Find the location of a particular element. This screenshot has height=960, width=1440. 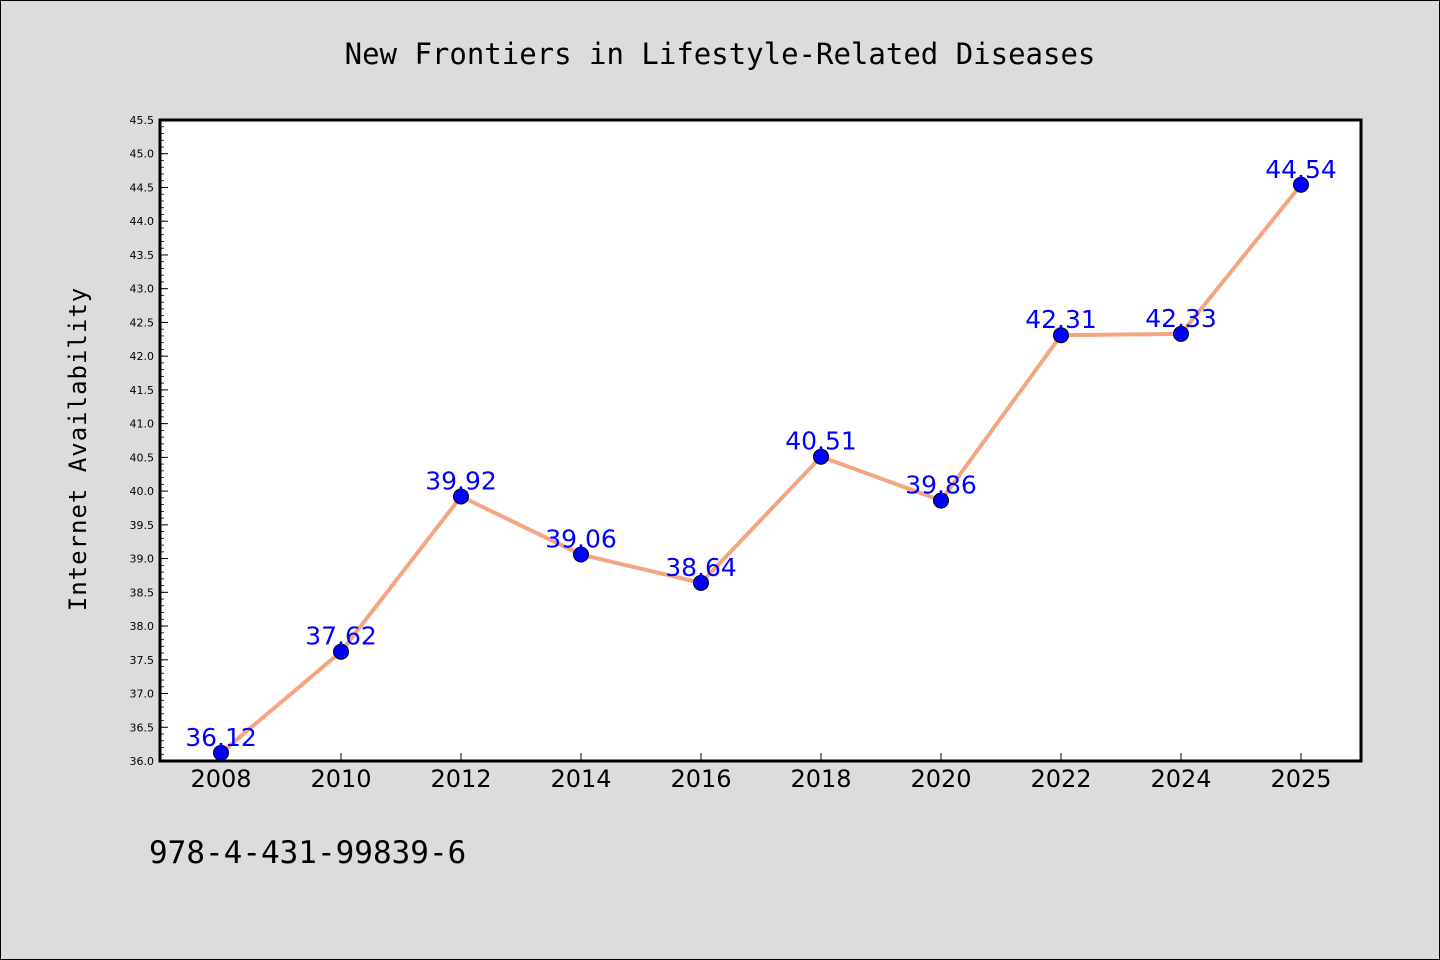

x-tick-label: 2014 is located at coordinates (580, 779).